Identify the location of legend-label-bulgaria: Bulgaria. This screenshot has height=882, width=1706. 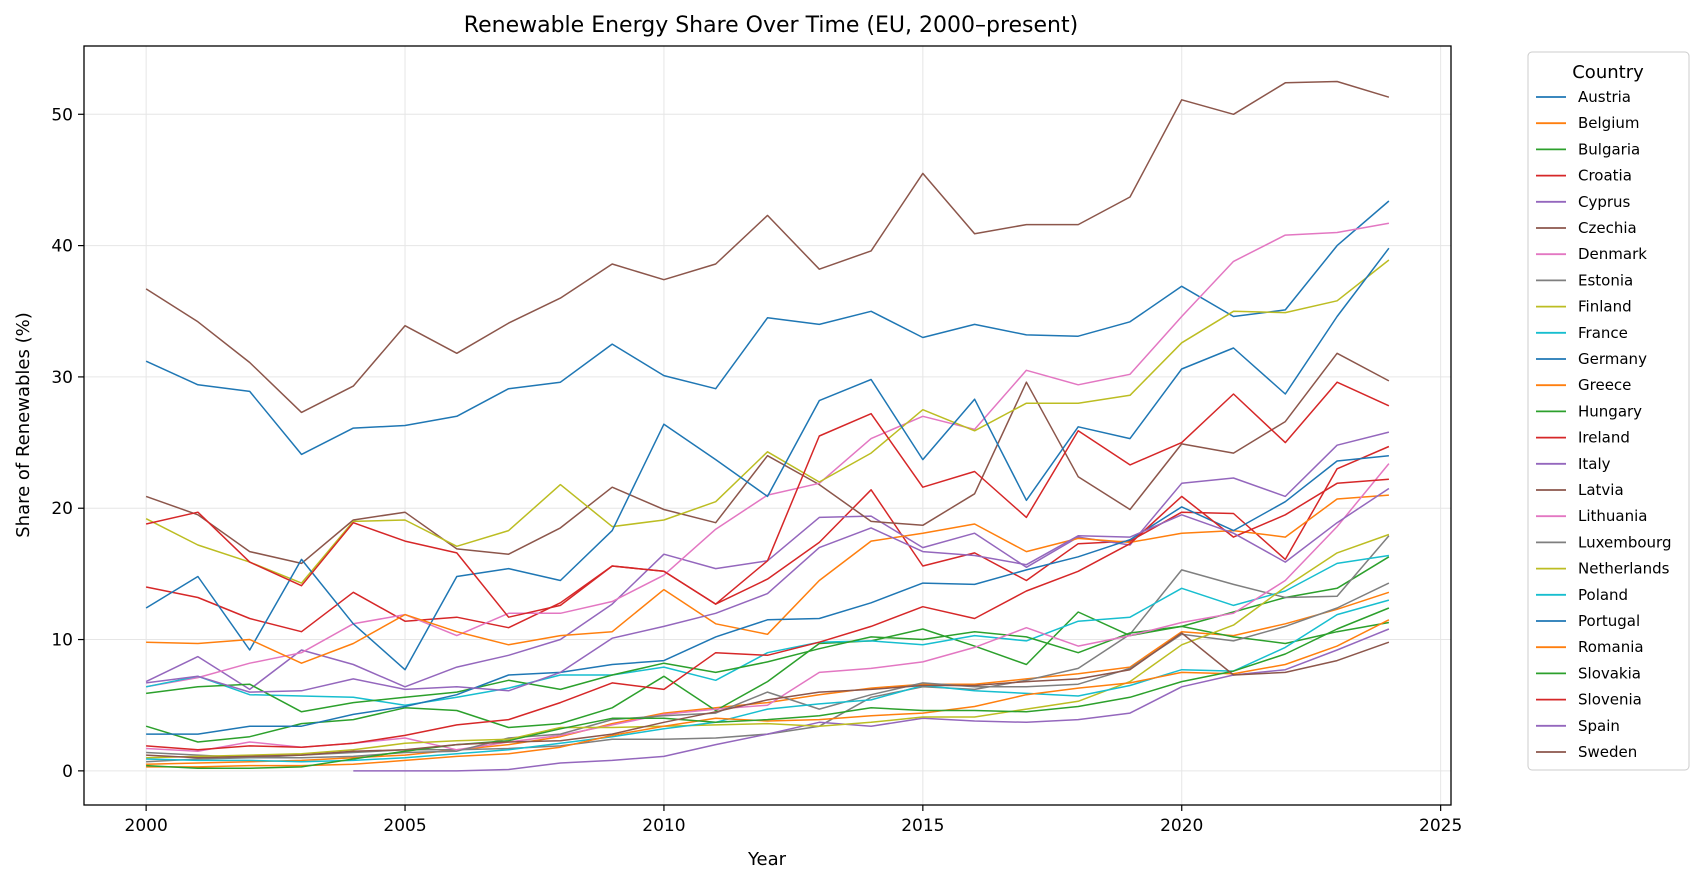
(1609, 149).